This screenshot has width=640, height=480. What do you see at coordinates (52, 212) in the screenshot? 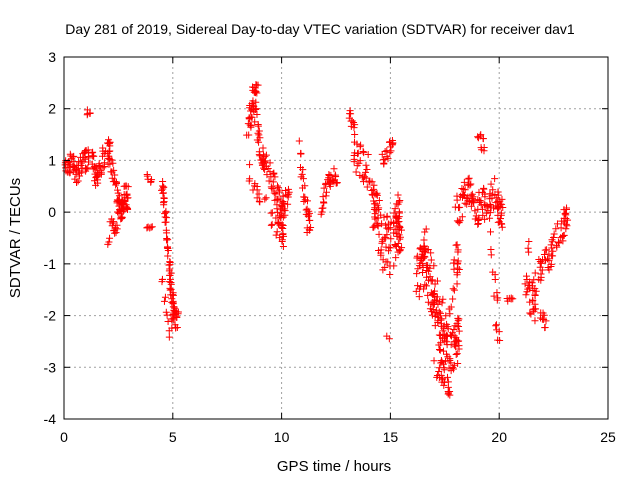
I see `y-tick-label: 0` at bounding box center [52, 212].